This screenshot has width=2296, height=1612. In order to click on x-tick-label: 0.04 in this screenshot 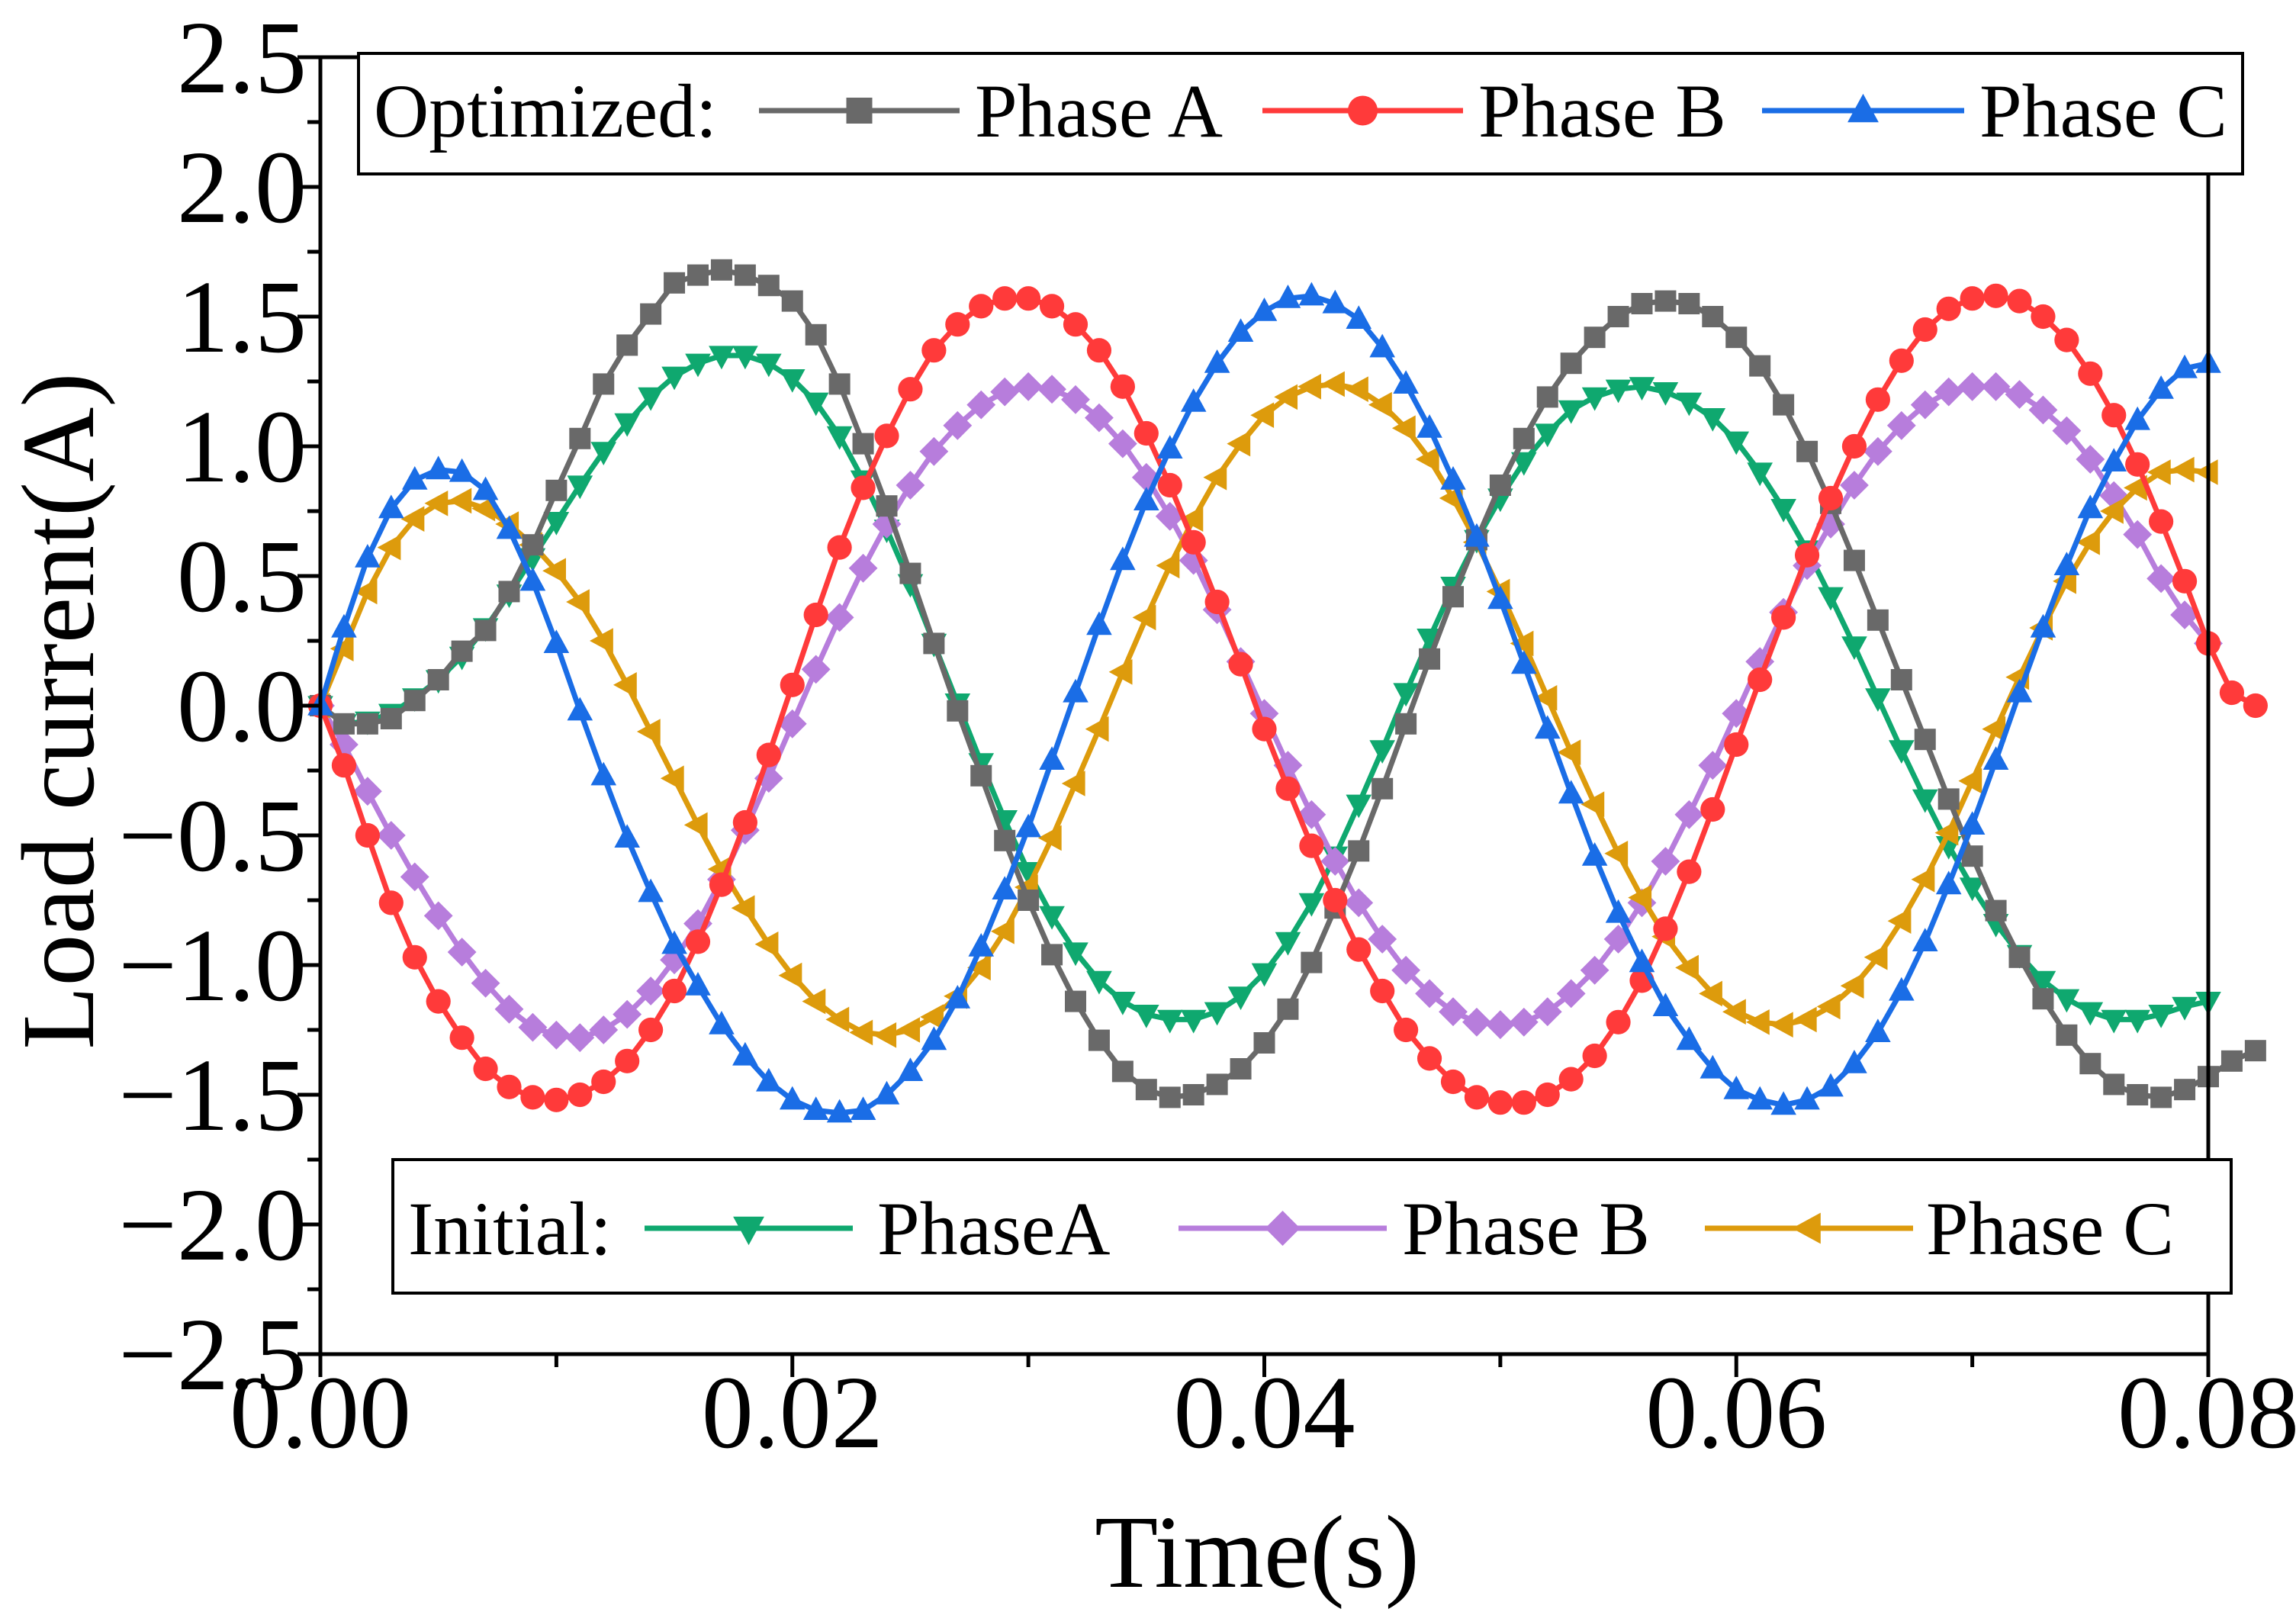, I will do `click(1265, 1413)`.